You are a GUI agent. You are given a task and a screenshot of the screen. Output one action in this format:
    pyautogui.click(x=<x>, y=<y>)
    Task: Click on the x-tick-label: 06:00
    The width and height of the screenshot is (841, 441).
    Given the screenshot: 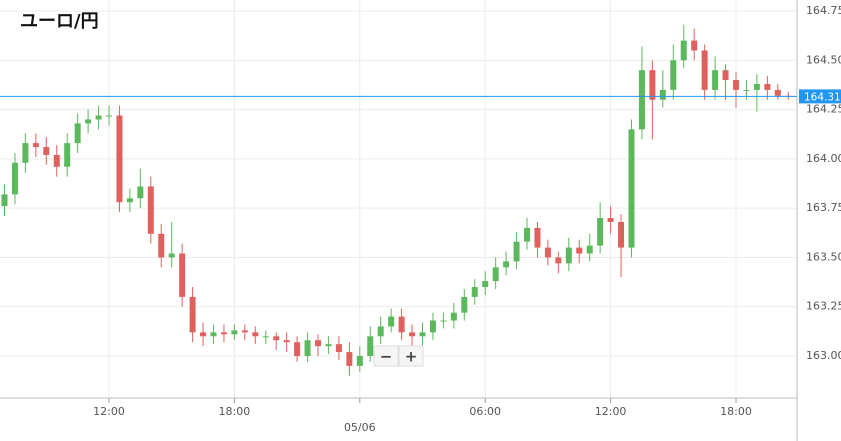 What is the action you would take?
    pyautogui.click(x=485, y=411)
    